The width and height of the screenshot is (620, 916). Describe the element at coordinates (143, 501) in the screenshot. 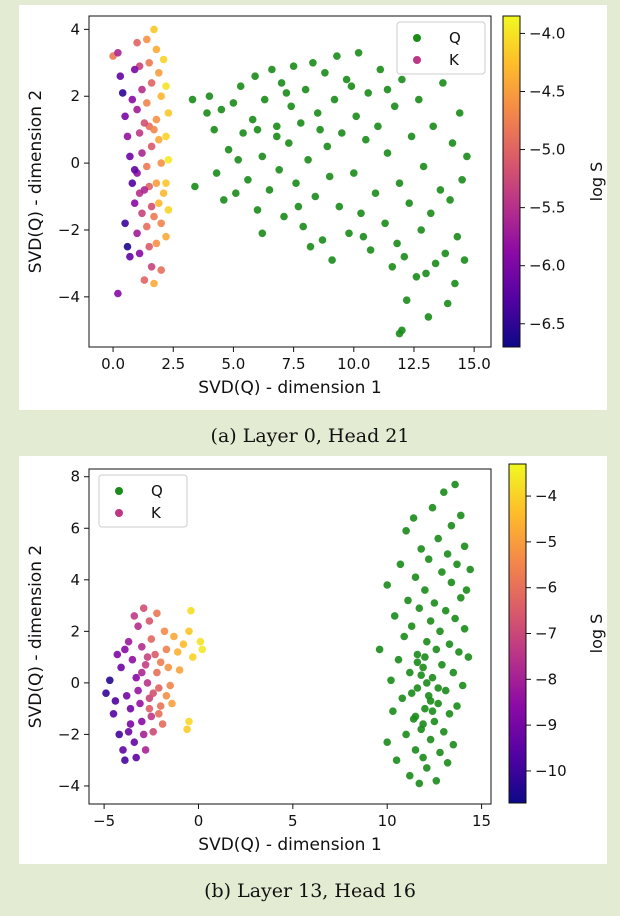

I see `legend: QK` at that location.